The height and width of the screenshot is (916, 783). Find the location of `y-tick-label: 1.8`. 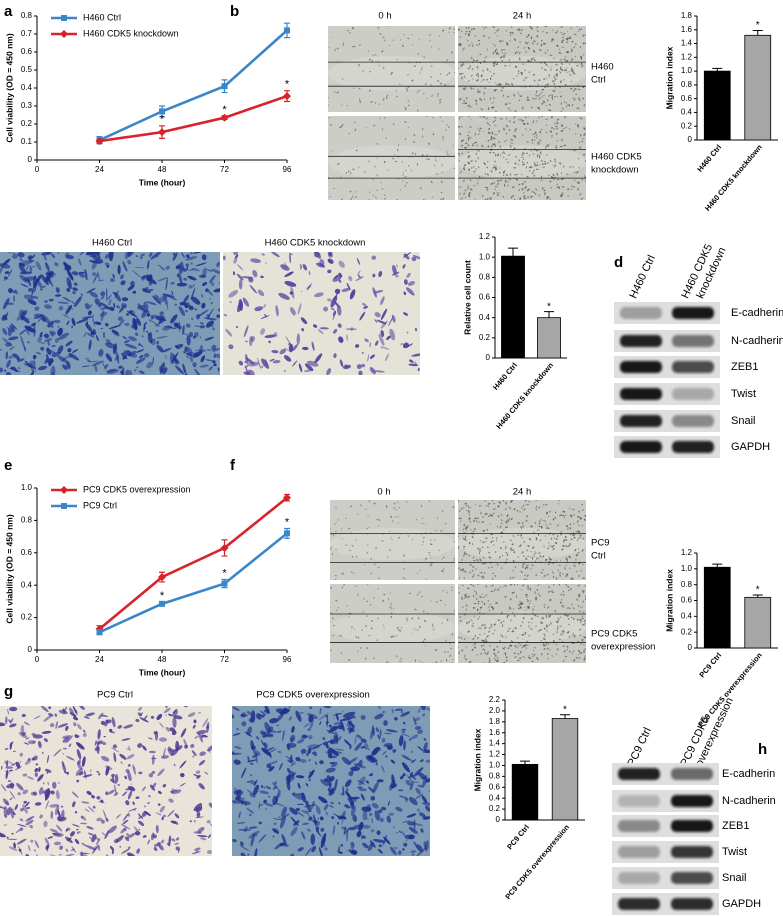

y-tick-label: 1.8 is located at coordinates (495, 721).